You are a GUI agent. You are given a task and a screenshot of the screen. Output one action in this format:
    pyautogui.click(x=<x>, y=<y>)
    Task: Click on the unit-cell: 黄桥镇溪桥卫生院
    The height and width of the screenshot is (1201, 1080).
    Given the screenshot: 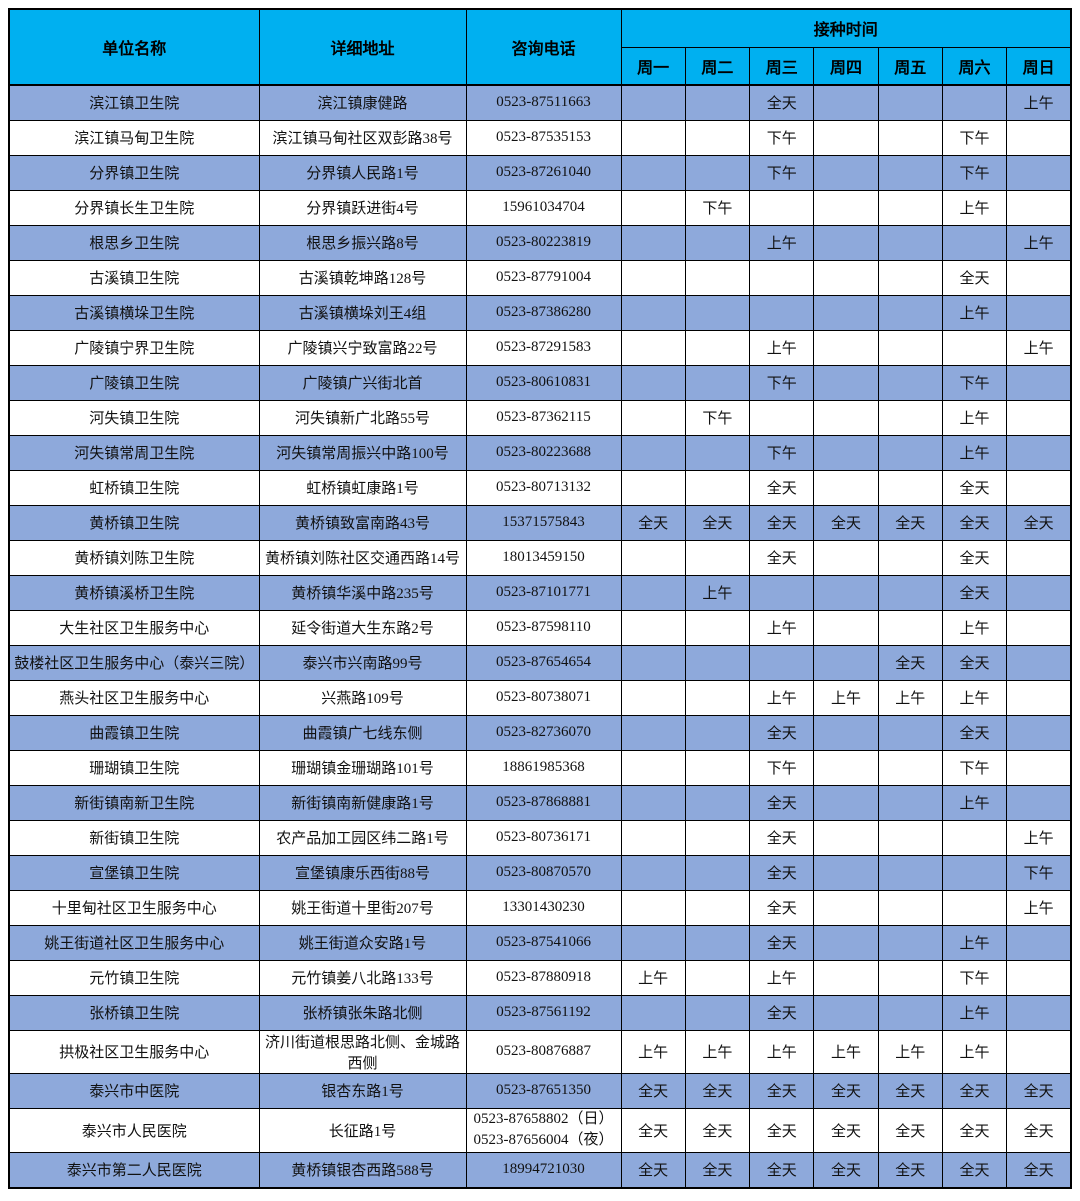 What is the action you would take?
    pyautogui.click(x=134, y=592)
    